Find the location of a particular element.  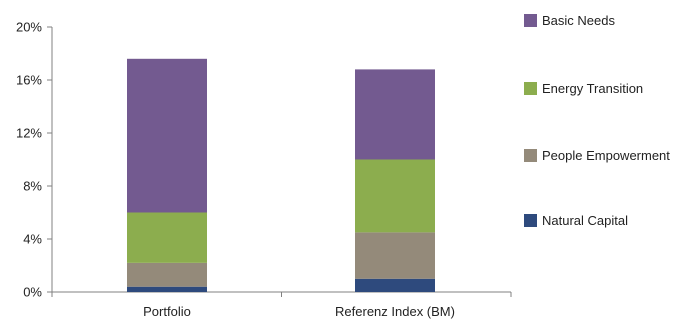

x-category-label: Portfolio is located at coordinates (167, 311).